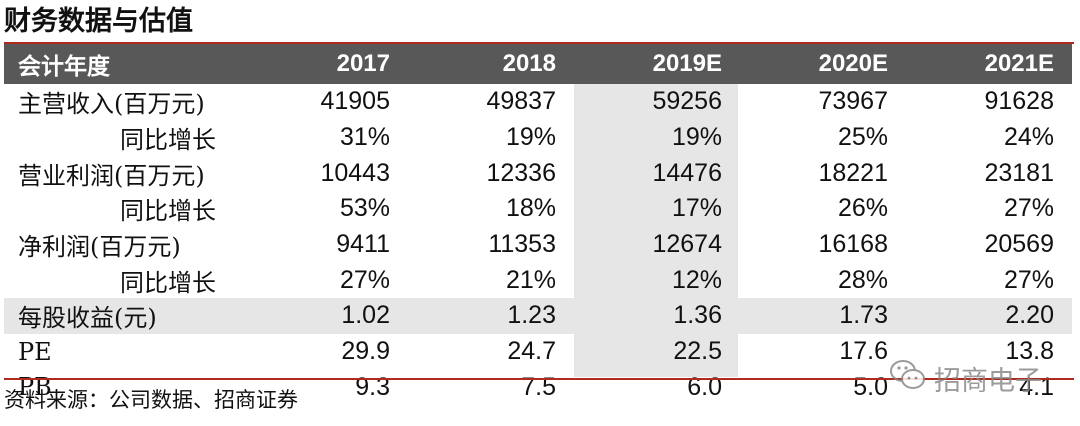 Image resolution: width=1080 pixels, height=426 pixels. Describe the element at coordinates (111, 104) in the screenshot. I see `row-label: 主营收入(百万元)` at that location.